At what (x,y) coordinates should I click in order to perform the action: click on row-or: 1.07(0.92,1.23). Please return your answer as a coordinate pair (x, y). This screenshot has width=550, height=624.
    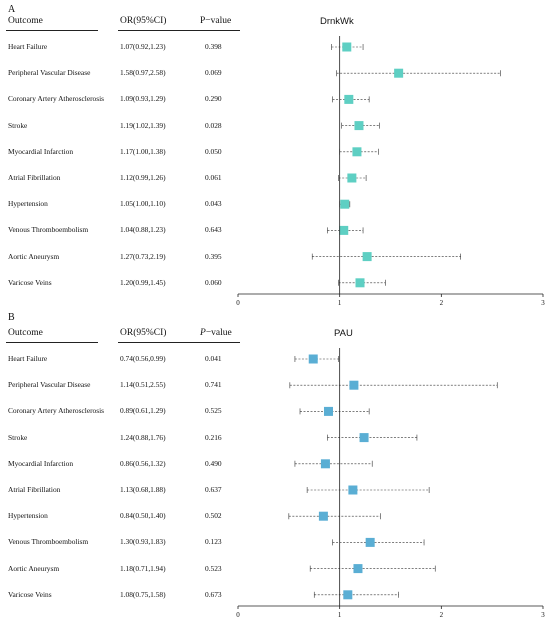
    Looking at the image, I should click on (143, 46).